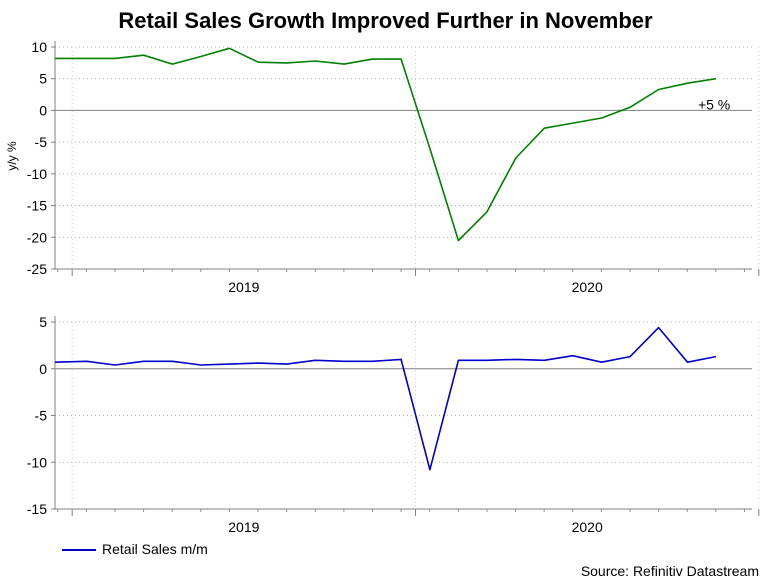 This screenshot has width=771, height=581. What do you see at coordinates (714, 104) in the screenshot?
I see `annotation-label: +5 %` at bounding box center [714, 104].